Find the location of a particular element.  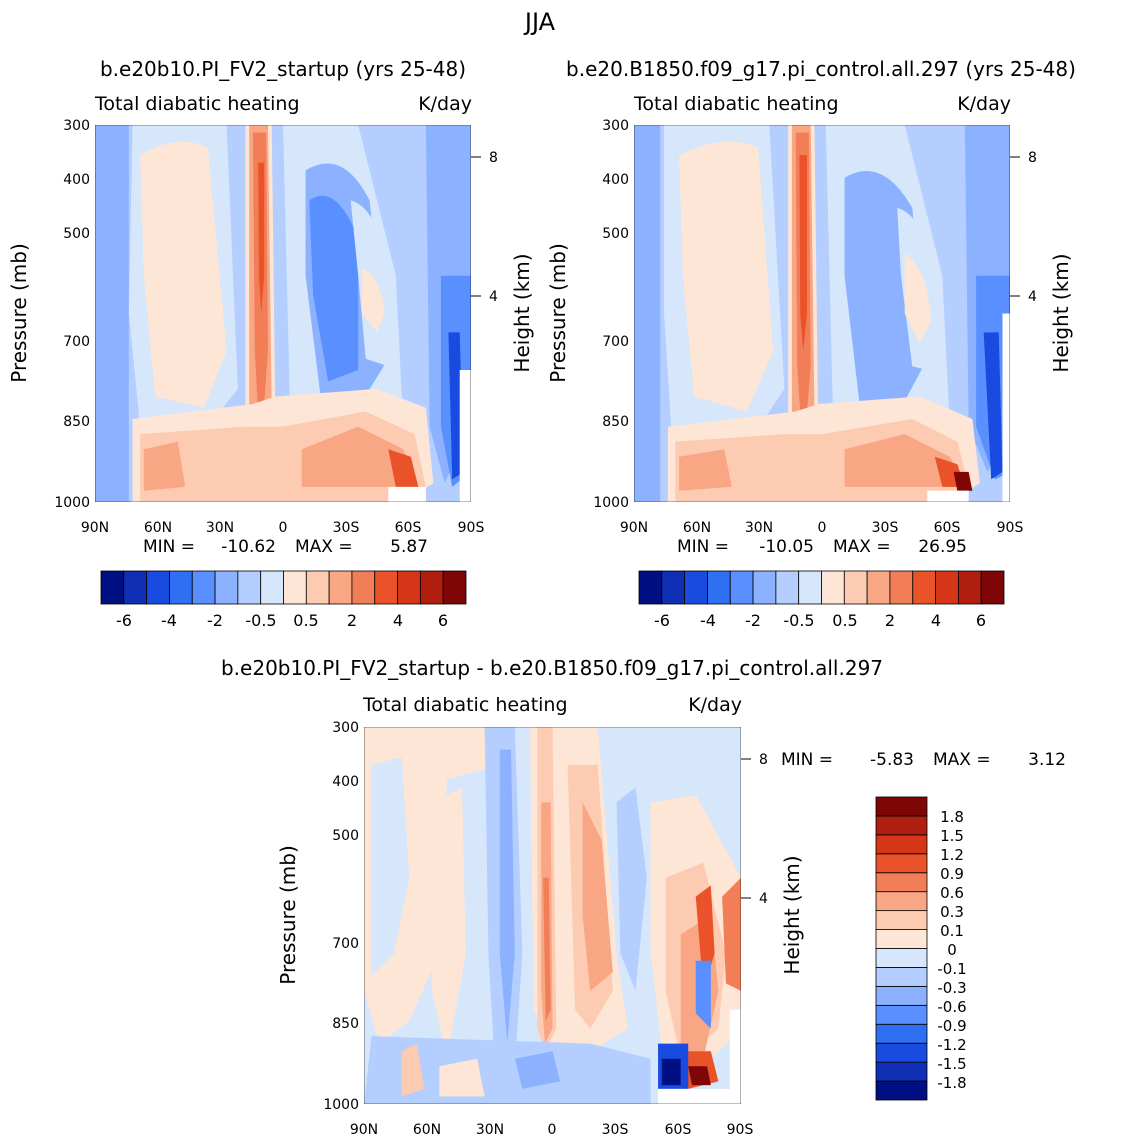

stats: MIN = -10.62 MAX = 5.87 is located at coordinates (285, 547).